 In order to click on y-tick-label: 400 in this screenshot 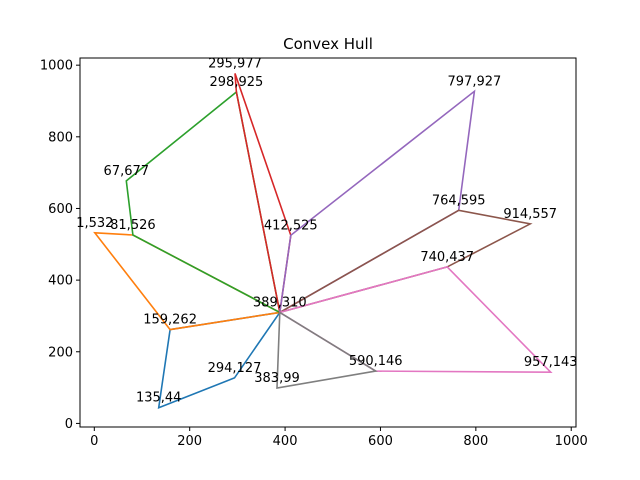, I will do `click(60, 281)`.